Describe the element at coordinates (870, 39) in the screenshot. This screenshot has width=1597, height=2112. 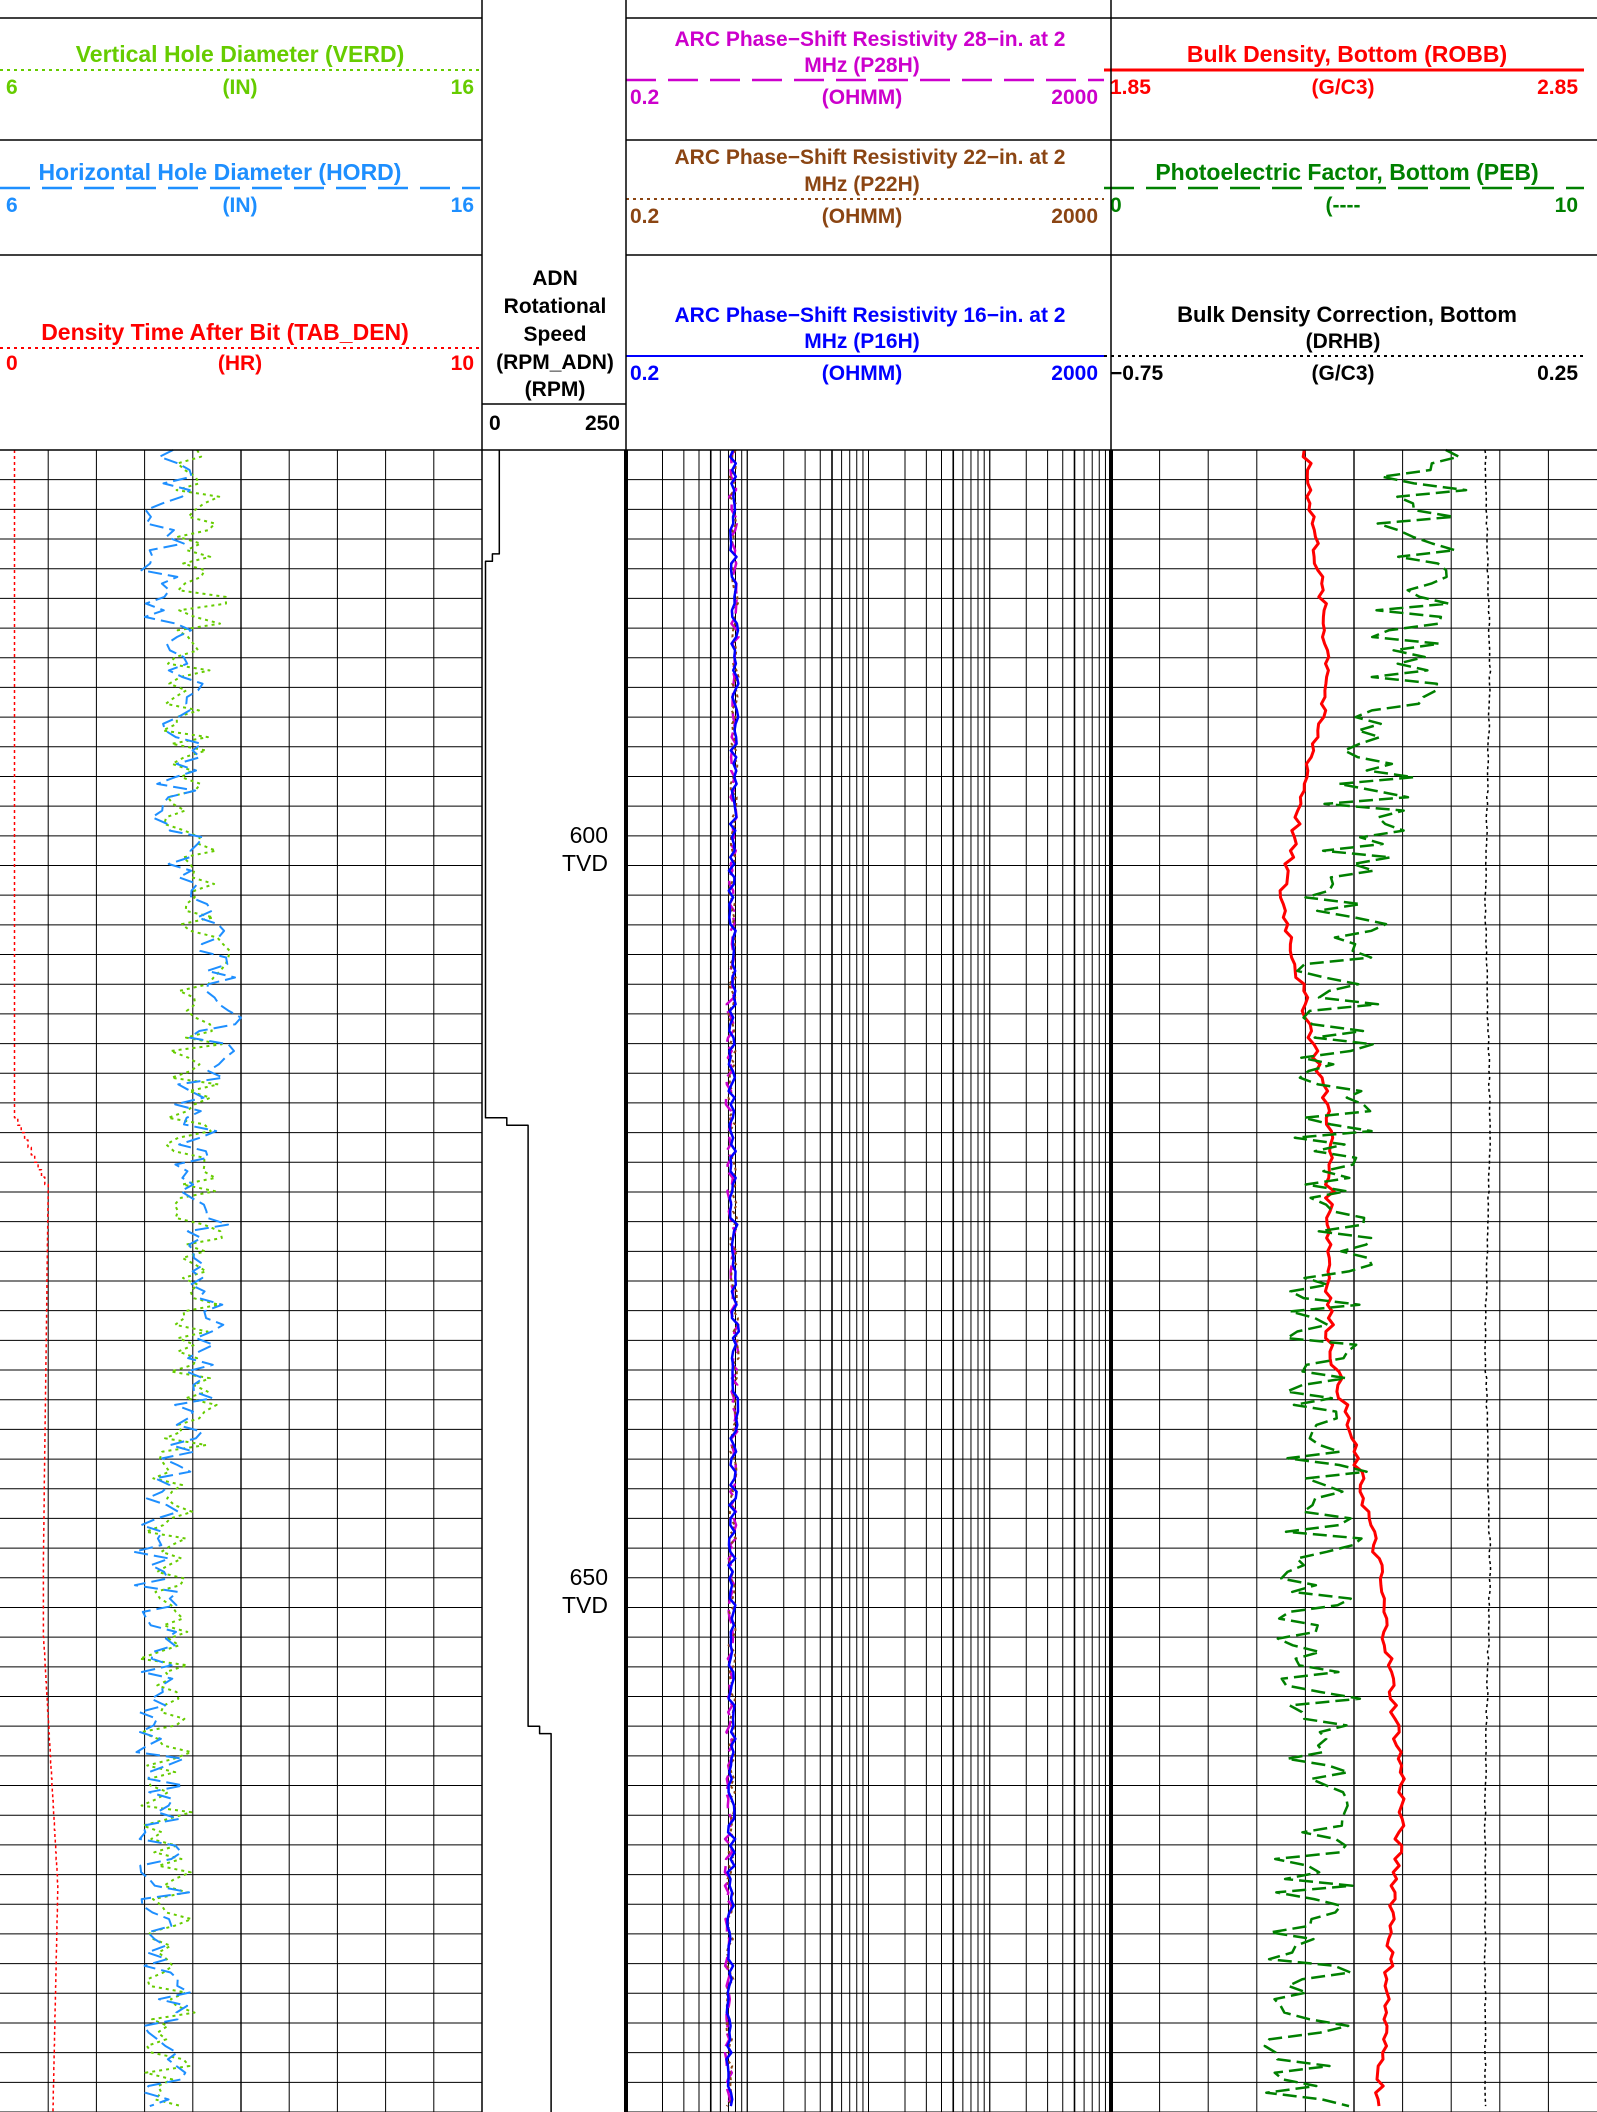
I see `legend-p28h-title-1: ARC Phase−Shift Resistivity 28−in. at 2` at that location.